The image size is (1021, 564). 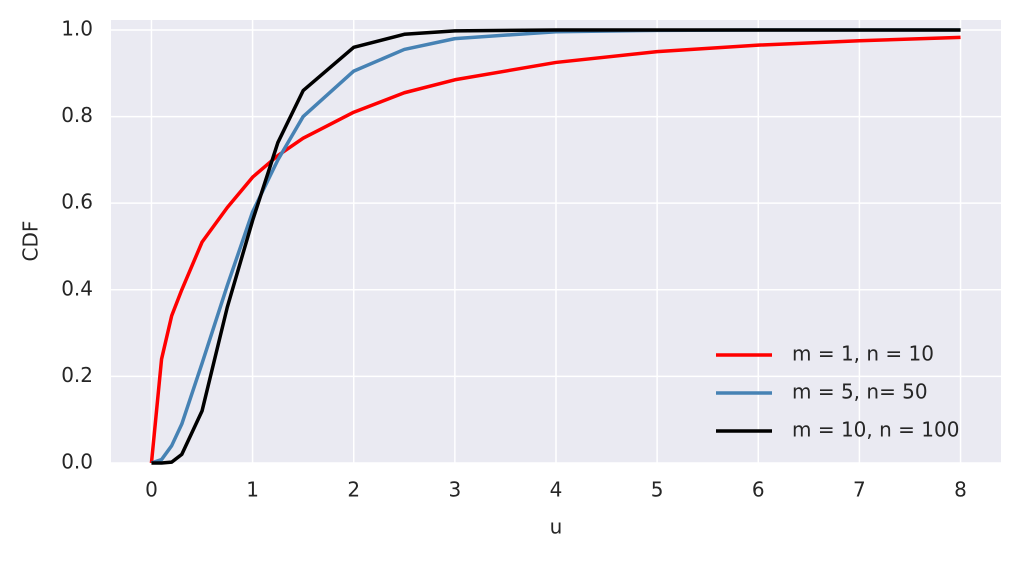 I want to click on y-tick-label: 0.2, so click(x=77, y=375).